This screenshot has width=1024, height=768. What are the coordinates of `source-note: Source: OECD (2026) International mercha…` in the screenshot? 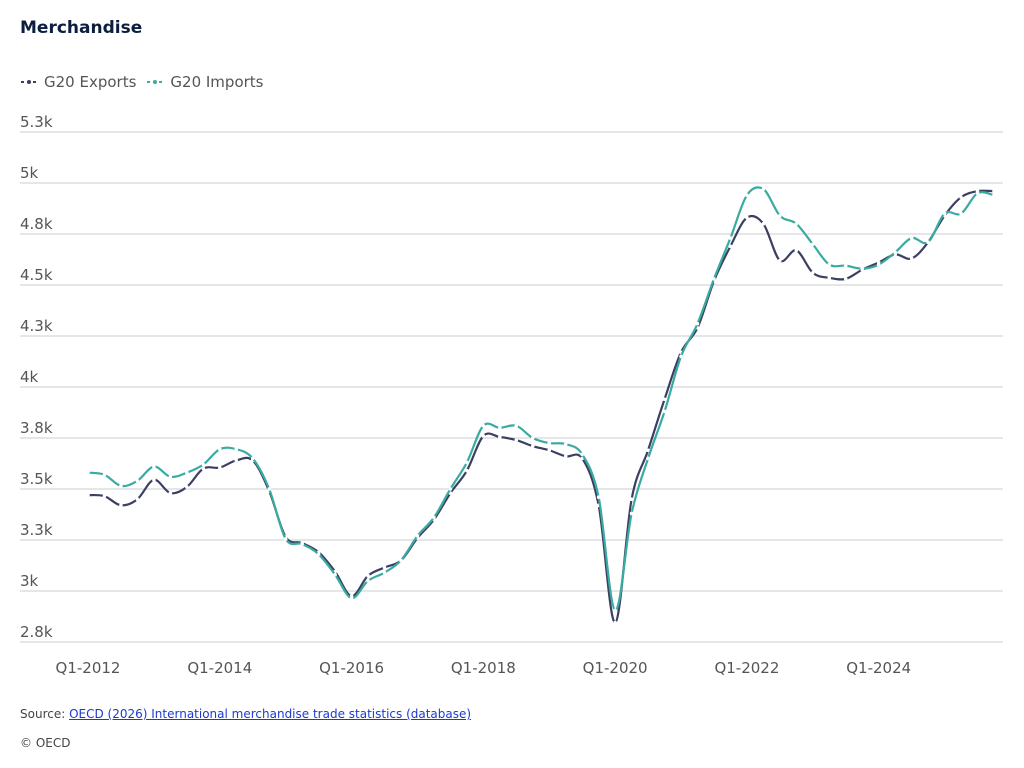 It's located at (245, 714).